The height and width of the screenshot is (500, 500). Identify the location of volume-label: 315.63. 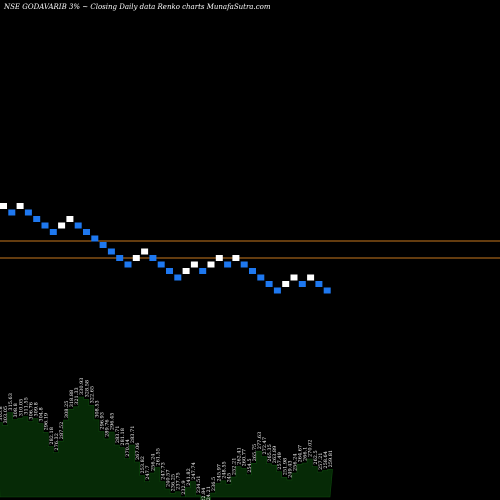
(11, 402).